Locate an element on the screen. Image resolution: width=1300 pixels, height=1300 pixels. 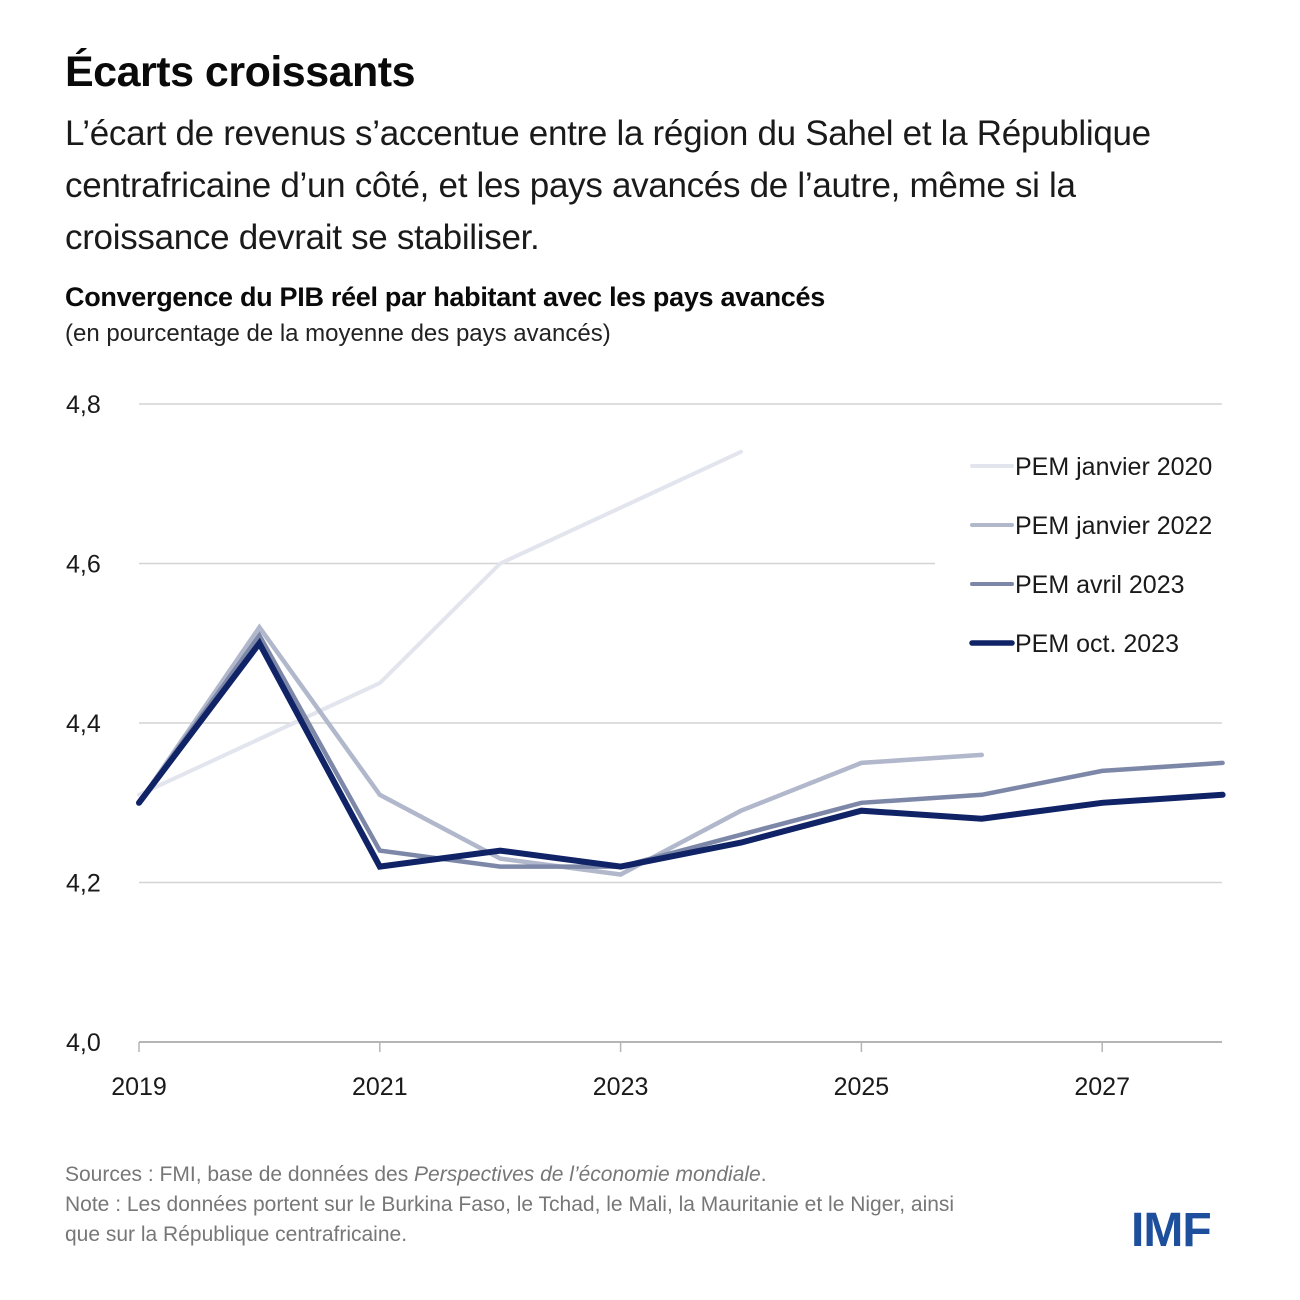
x-tick-label: 2019 is located at coordinates (139, 1087).